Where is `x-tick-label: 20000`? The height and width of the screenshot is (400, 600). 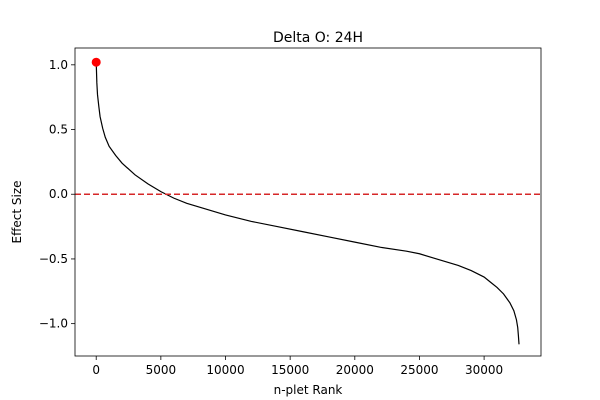 x-tick-label: 20000 is located at coordinates (355, 370).